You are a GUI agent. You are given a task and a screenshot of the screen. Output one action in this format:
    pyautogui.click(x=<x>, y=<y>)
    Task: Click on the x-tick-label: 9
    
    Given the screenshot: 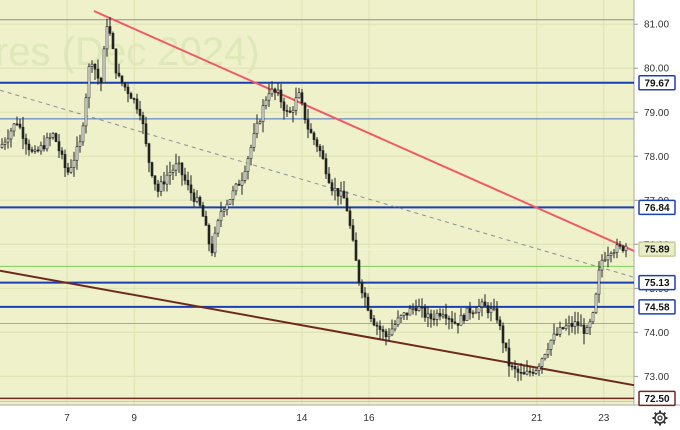 What is the action you would take?
    pyautogui.click(x=134, y=418)
    